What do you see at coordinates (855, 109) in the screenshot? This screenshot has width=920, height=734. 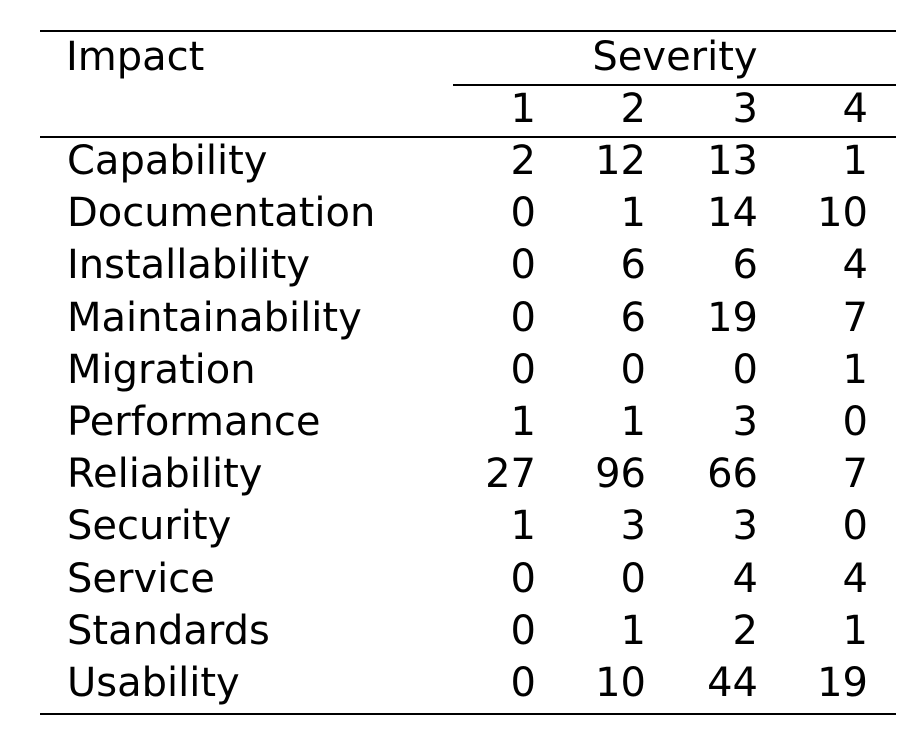 I see `severity-level-4: 4` at bounding box center [855, 109].